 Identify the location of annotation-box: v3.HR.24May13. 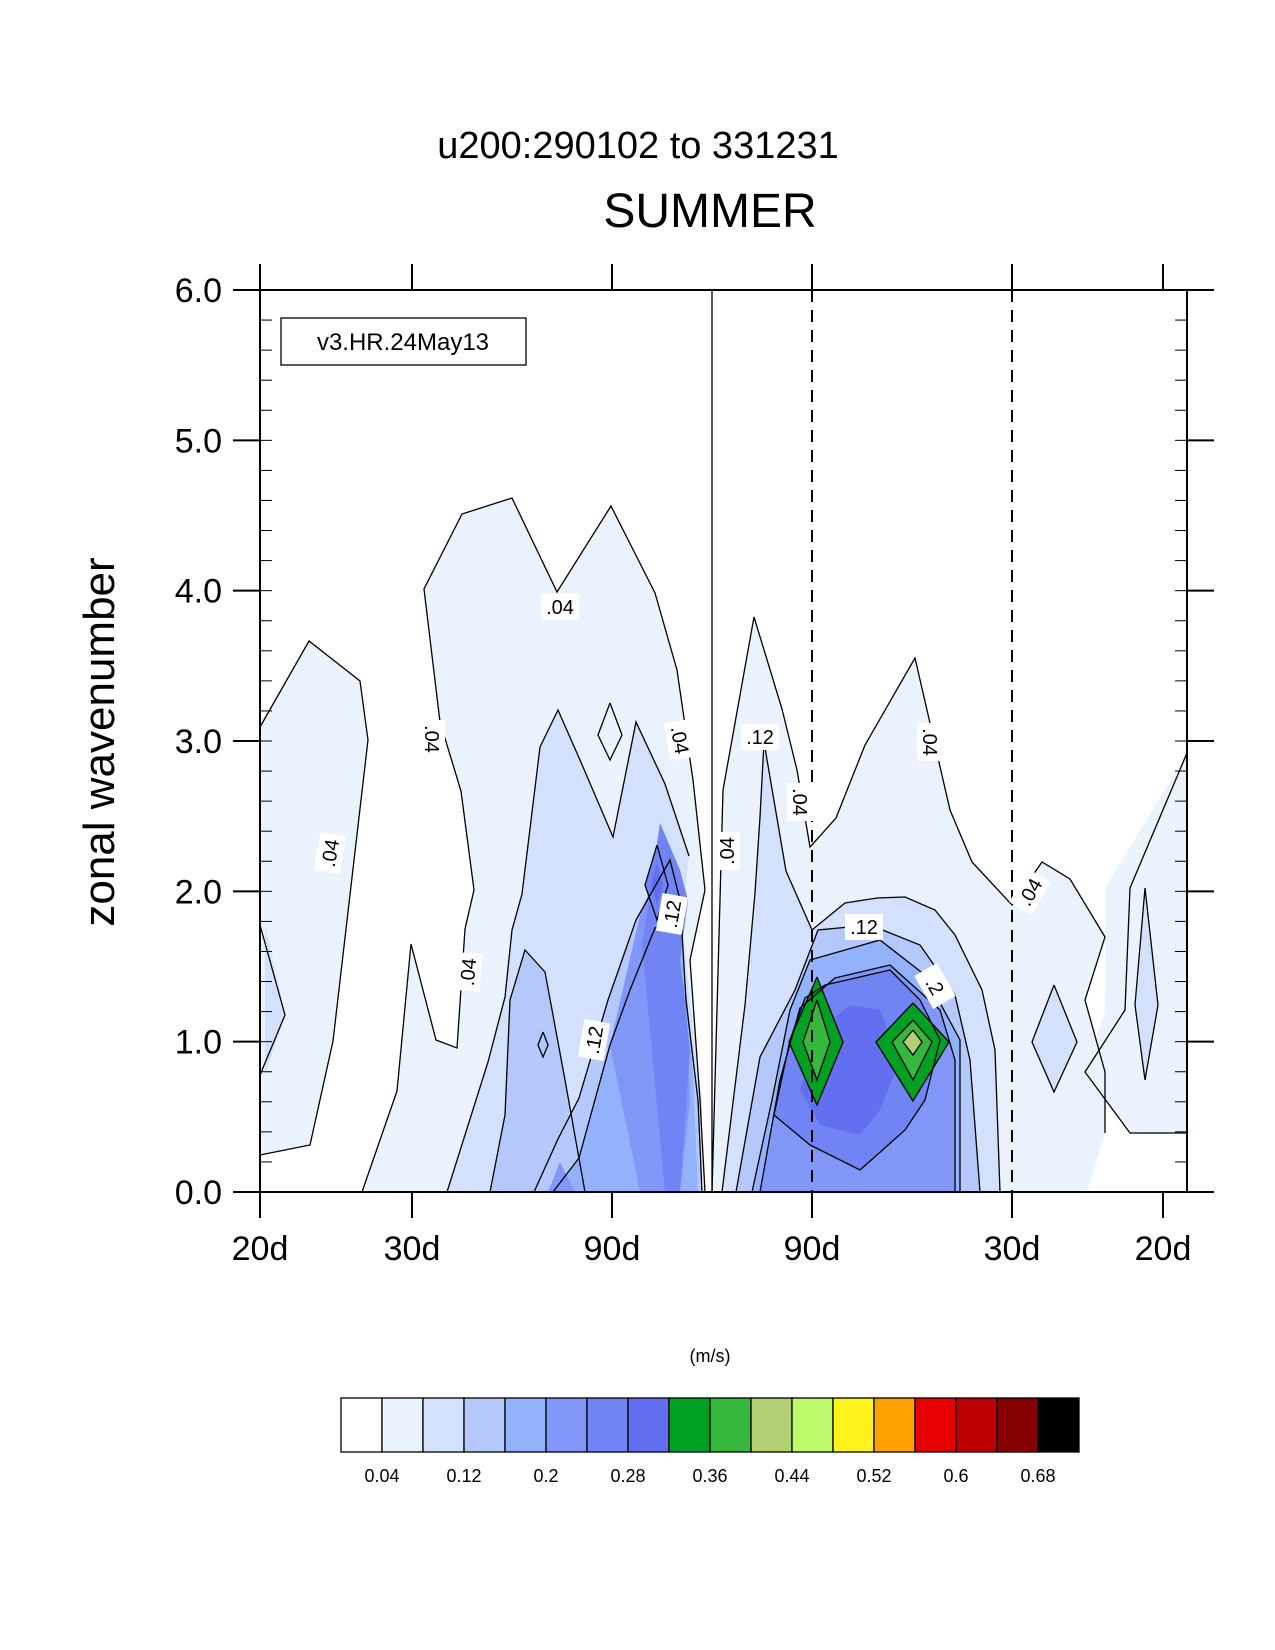
(403, 341).